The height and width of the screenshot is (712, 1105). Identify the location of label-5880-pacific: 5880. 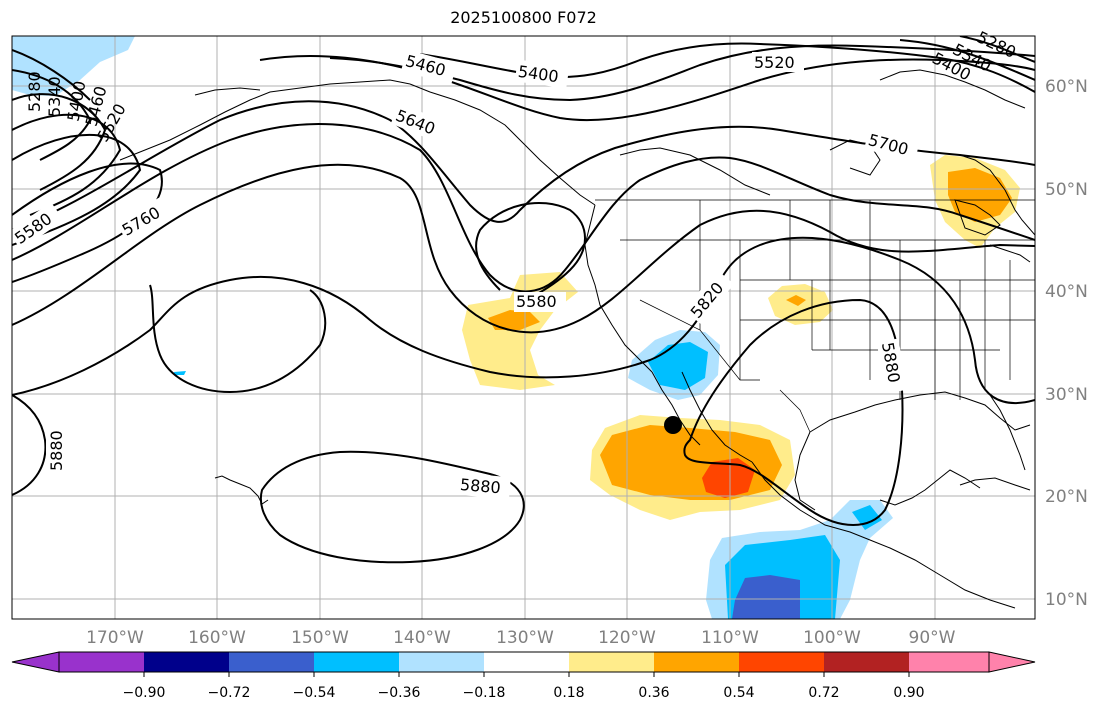
(480, 486).